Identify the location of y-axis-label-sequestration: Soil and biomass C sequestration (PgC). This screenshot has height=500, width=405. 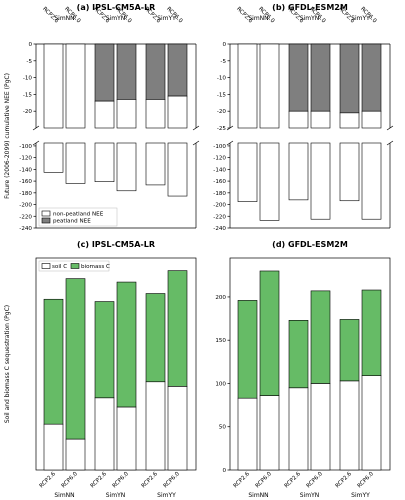
(7, 364).